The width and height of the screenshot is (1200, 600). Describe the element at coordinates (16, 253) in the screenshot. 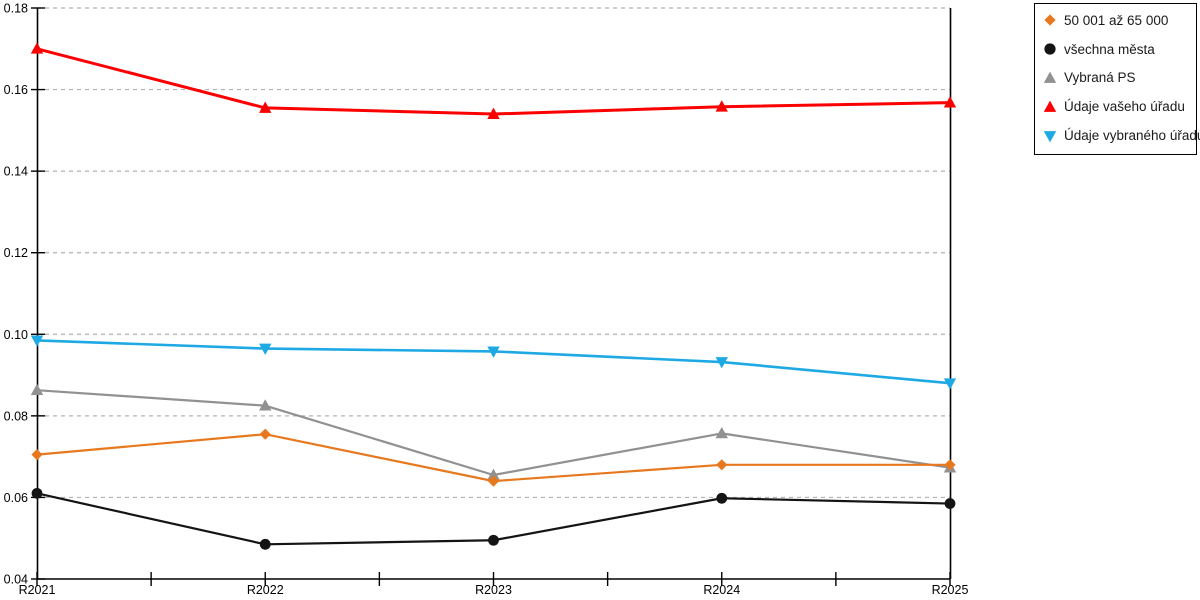

I see `y-tick-label: 0.12` at that location.